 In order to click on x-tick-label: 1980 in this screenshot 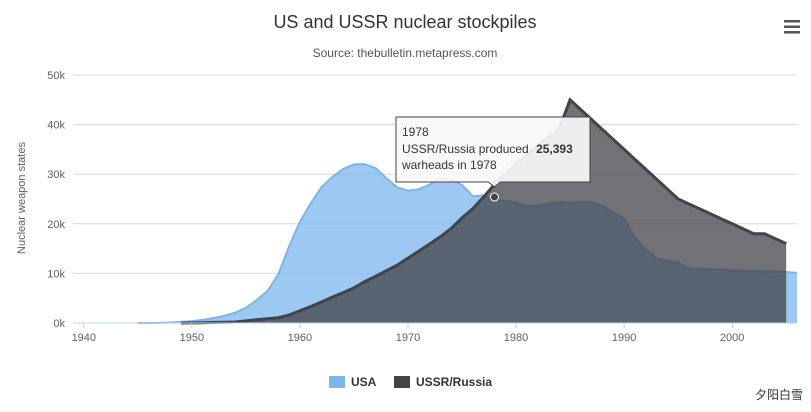, I will do `click(516, 338)`.